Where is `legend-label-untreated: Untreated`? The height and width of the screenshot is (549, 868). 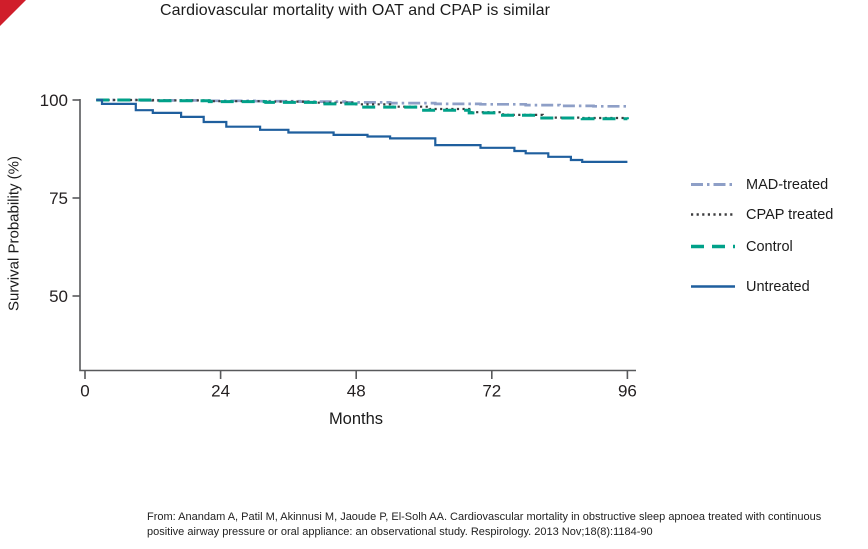
legend-label-untreated: Untreated is located at coordinates (778, 286).